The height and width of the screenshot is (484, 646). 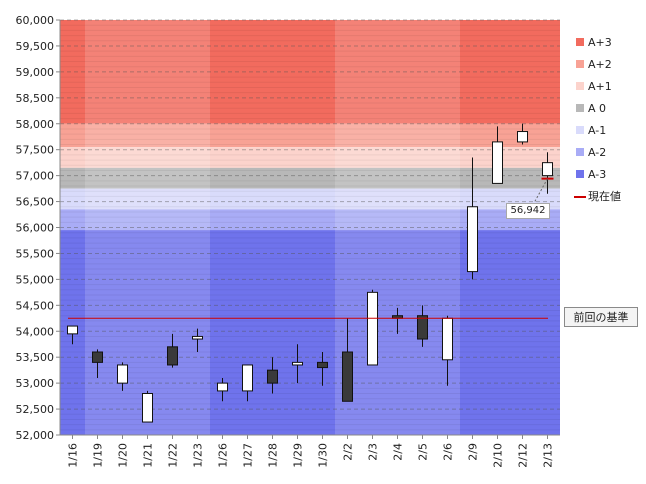 What do you see at coordinates (597, 130) in the screenshot?
I see `legend-label: A-1` at bounding box center [597, 130].